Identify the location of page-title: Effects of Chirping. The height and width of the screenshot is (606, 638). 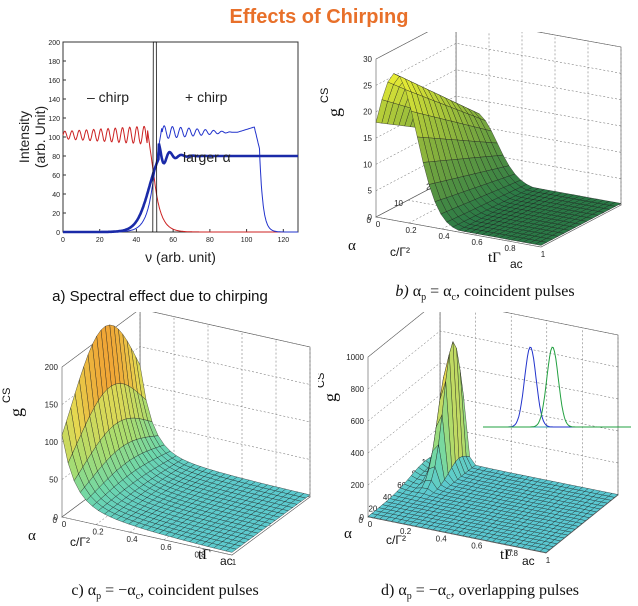
(319, 17).